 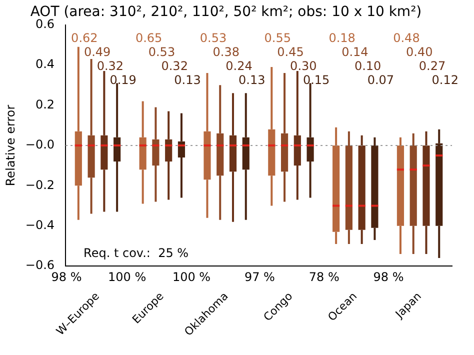 I want to click on text: 0.24, so click(x=239, y=65).